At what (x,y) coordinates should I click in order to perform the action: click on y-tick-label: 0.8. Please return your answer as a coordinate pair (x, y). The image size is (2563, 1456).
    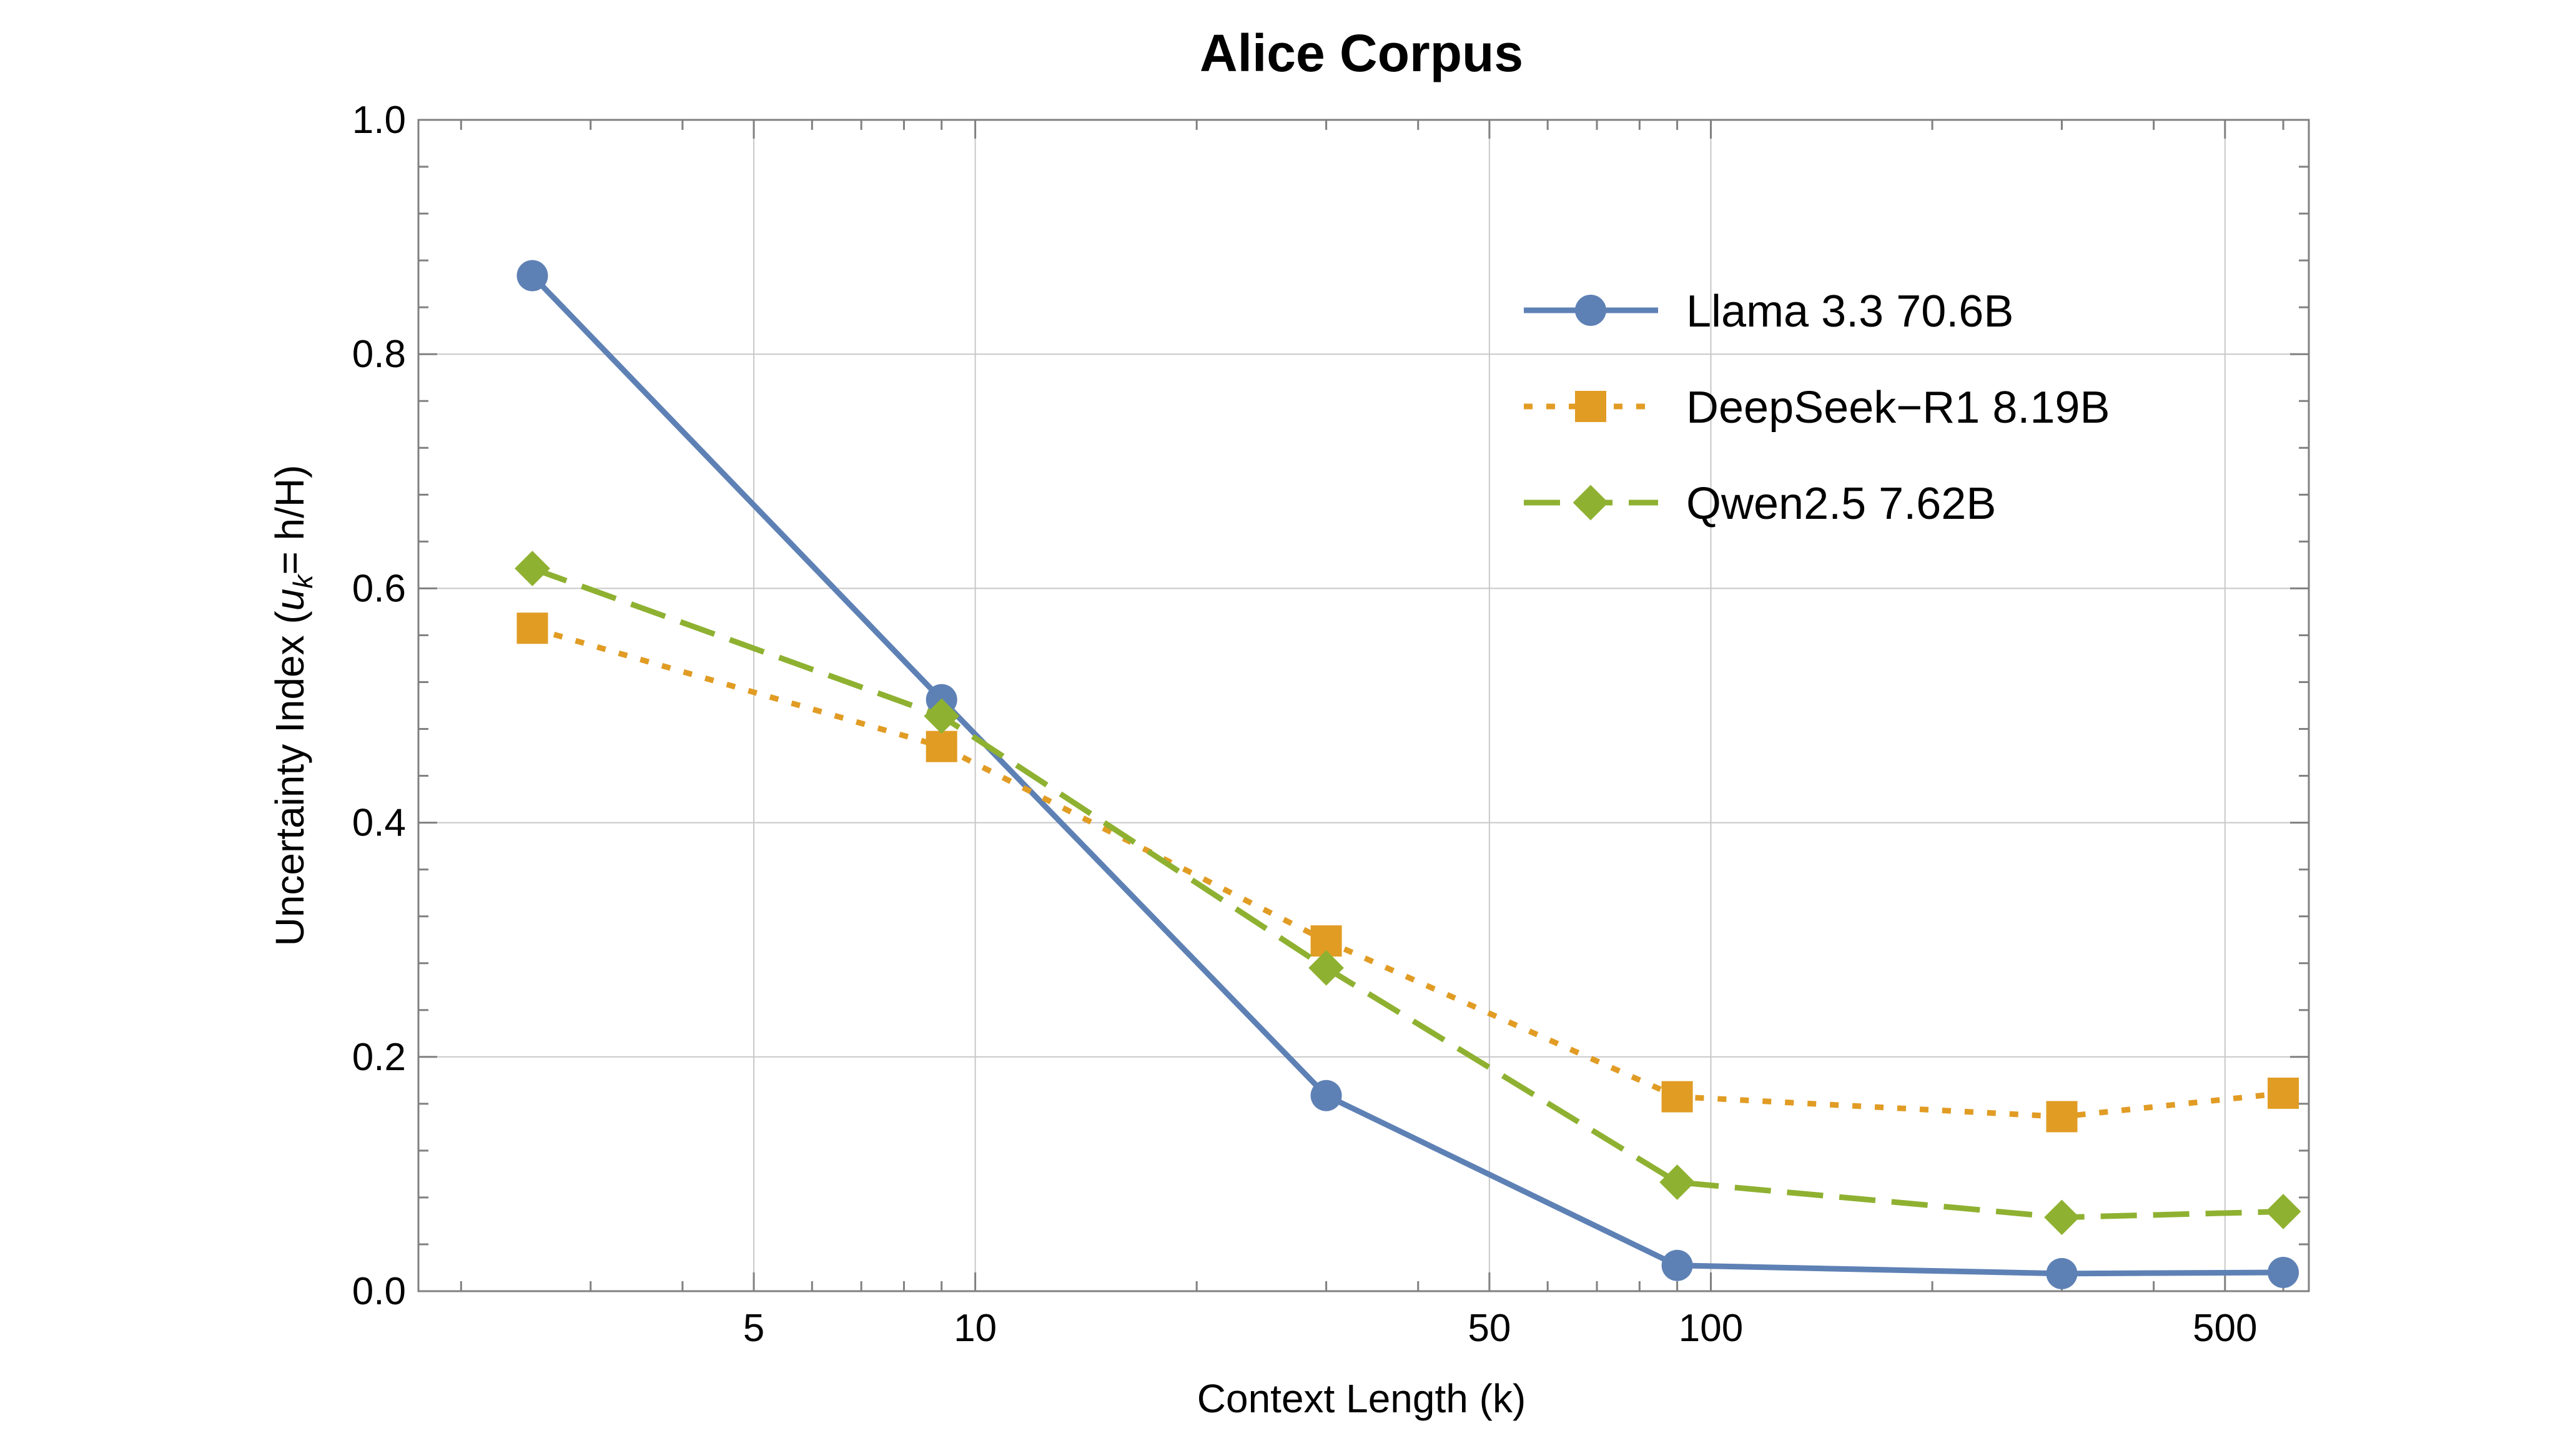
    Looking at the image, I should click on (379, 355).